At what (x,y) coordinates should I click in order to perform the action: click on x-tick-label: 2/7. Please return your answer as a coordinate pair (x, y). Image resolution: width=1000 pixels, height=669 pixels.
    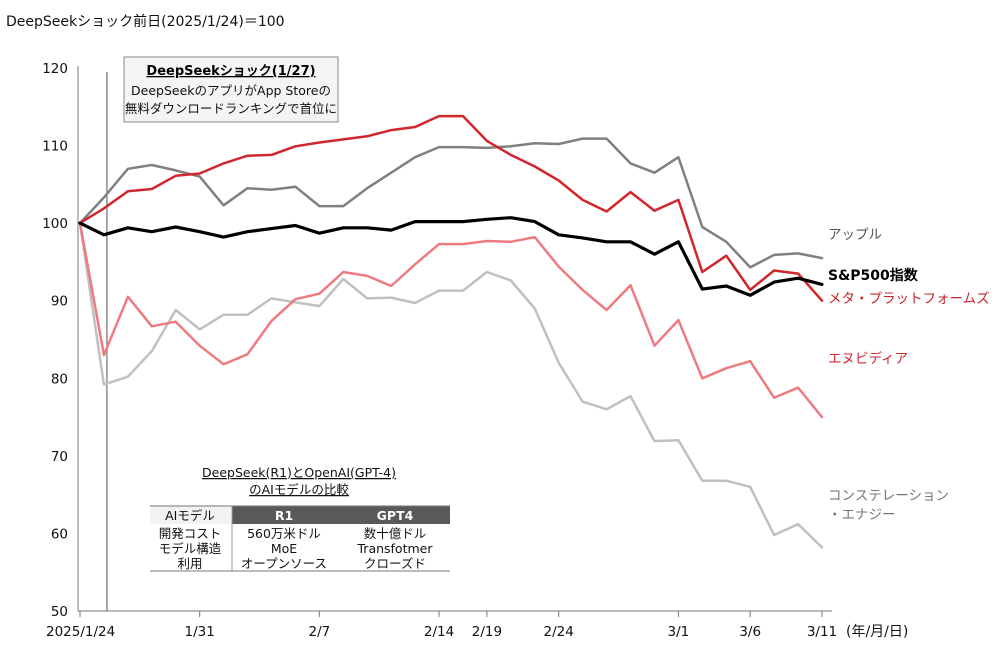
    Looking at the image, I should click on (319, 632).